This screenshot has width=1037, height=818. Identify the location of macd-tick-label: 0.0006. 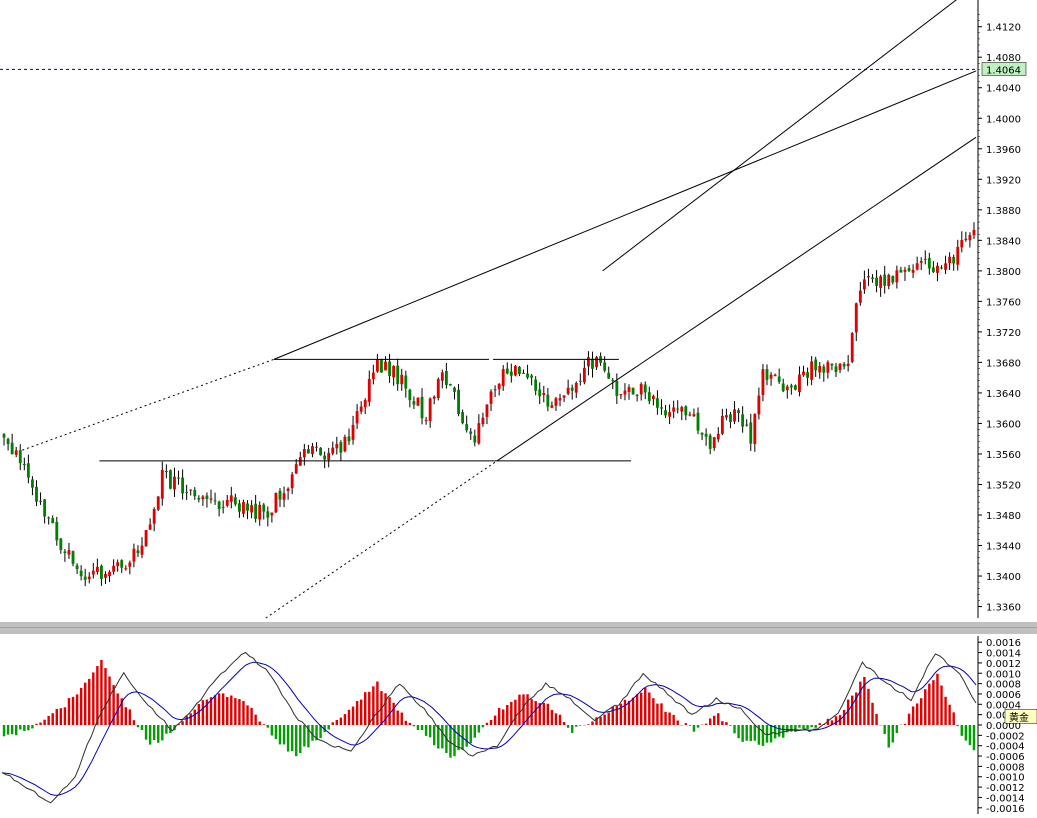
(1003, 695).